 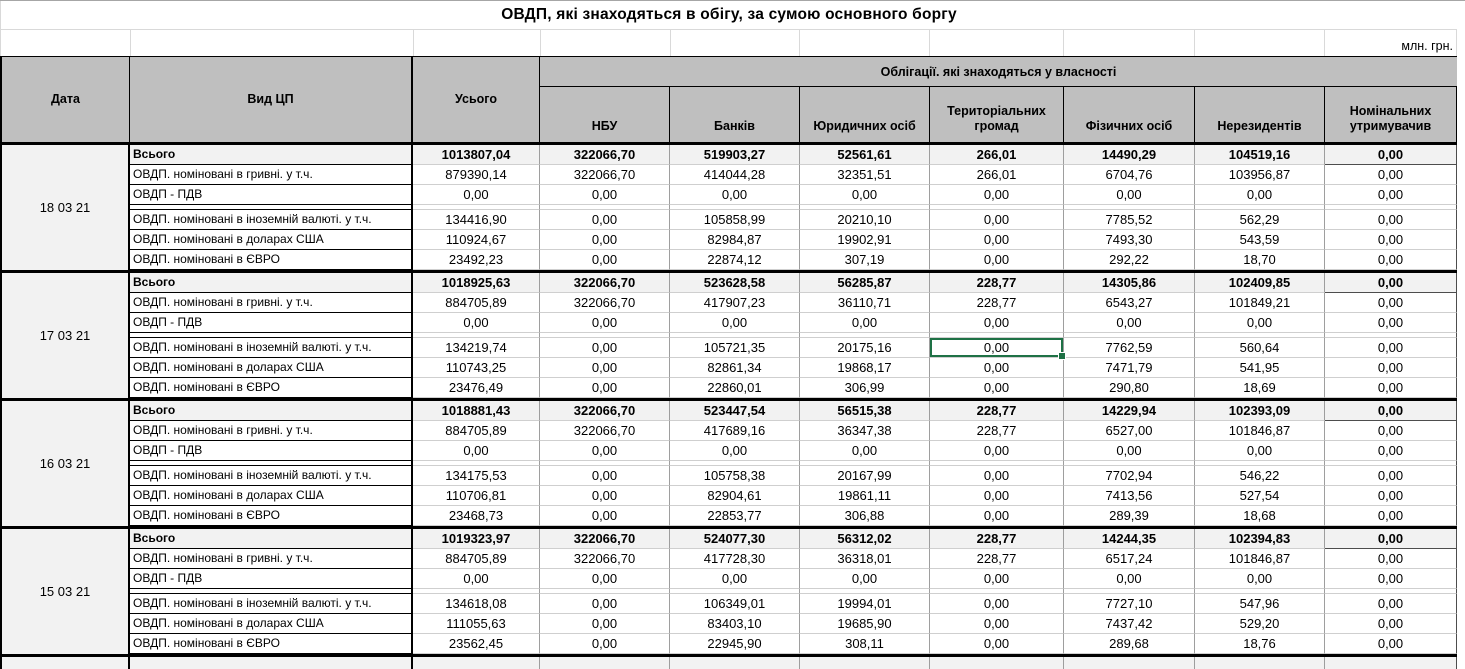 What do you see at coordinates (865, 368) in the screenshot?
I see `data-cell: 19868,17` at bounding box center [865, 368].